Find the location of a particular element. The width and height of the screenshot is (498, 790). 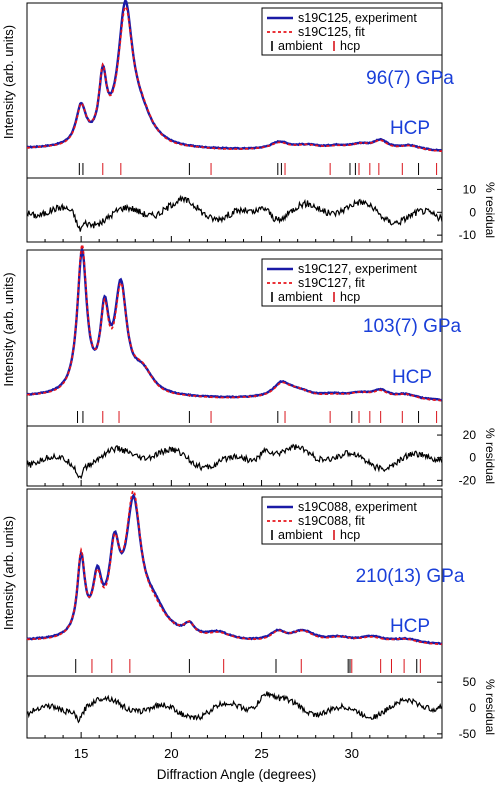

residual-tick-label: -20 is located at coordinates (468, 480).